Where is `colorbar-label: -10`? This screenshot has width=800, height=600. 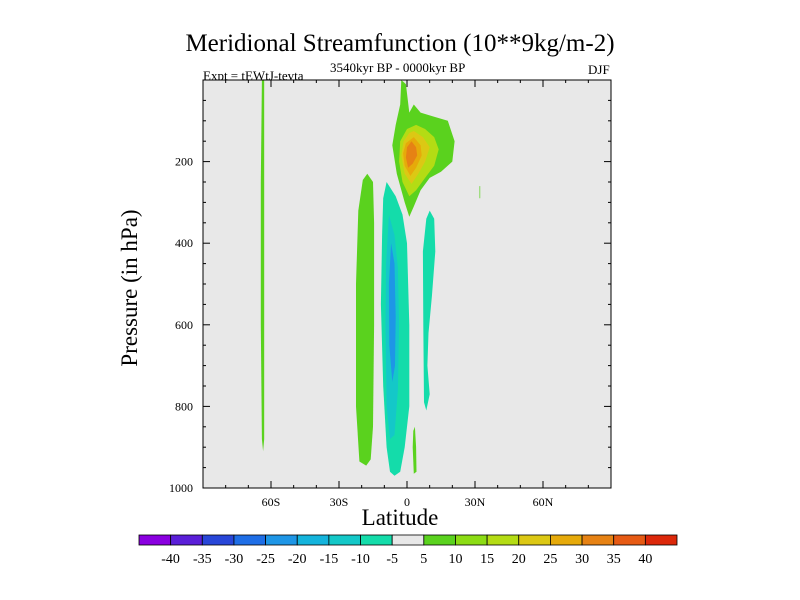
colorbar-label: -10 is located at coordinates (360, 559).